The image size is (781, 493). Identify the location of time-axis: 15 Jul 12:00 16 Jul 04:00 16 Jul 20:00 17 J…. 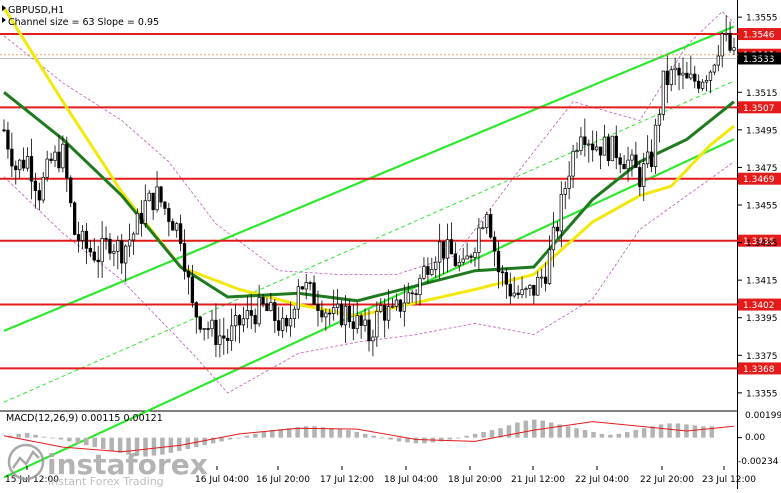
(380, 475).